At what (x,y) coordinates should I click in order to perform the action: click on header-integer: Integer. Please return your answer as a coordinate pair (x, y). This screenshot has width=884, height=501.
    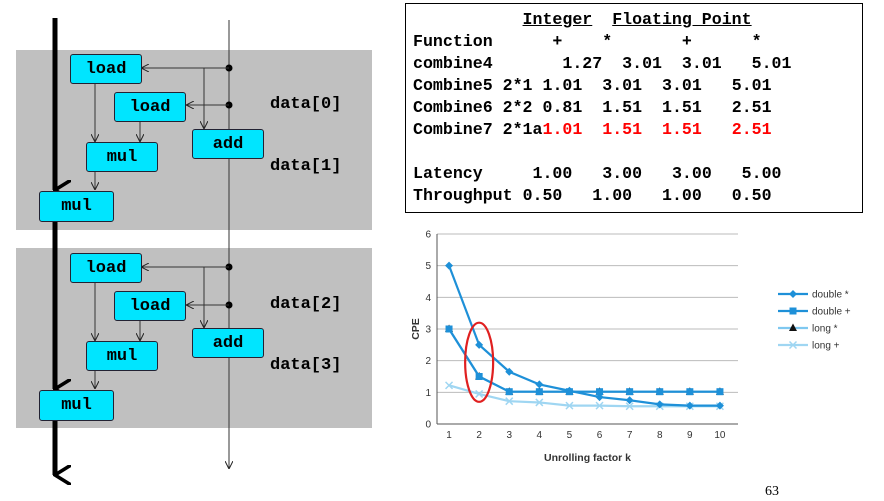
    Looking at the image, I should click on (557, 19).